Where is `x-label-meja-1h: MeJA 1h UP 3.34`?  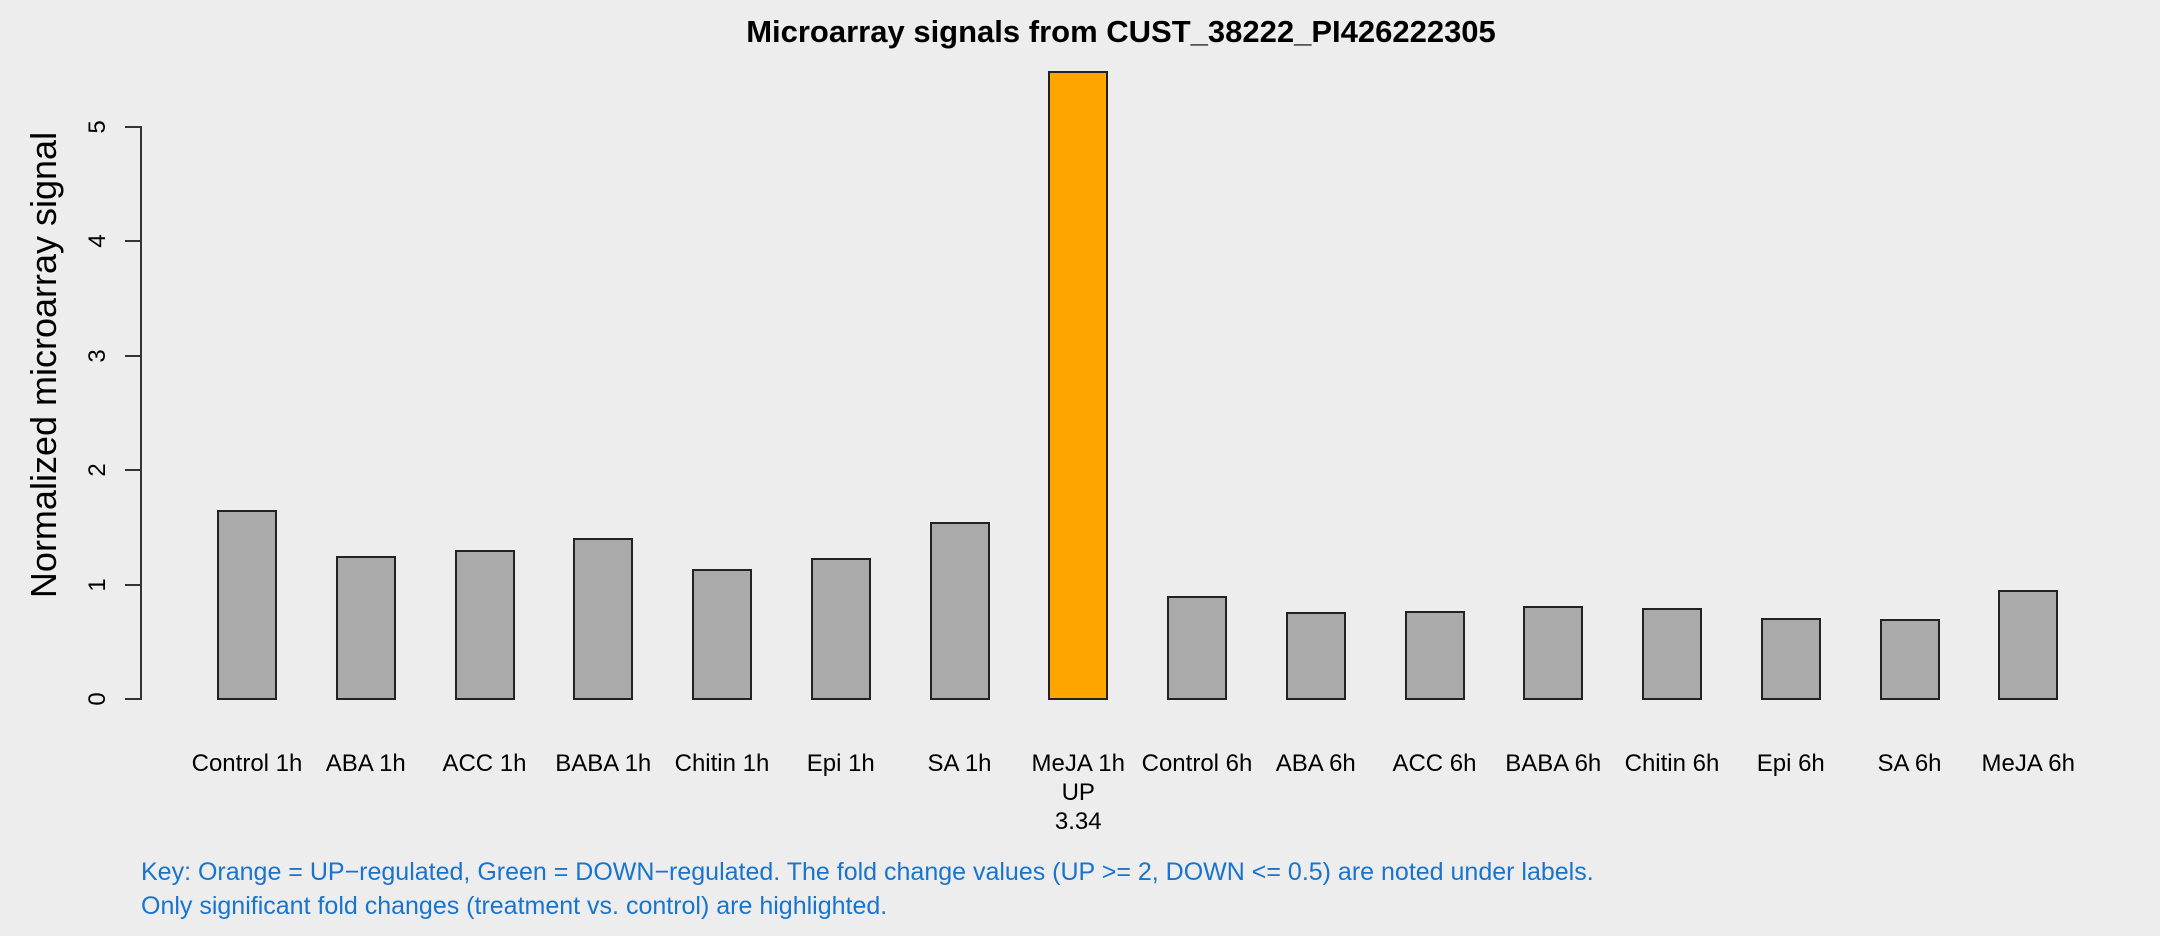 x-label-meja-1h: MeJA 1h UP 3.34 is located at coordinates (1078, 792).